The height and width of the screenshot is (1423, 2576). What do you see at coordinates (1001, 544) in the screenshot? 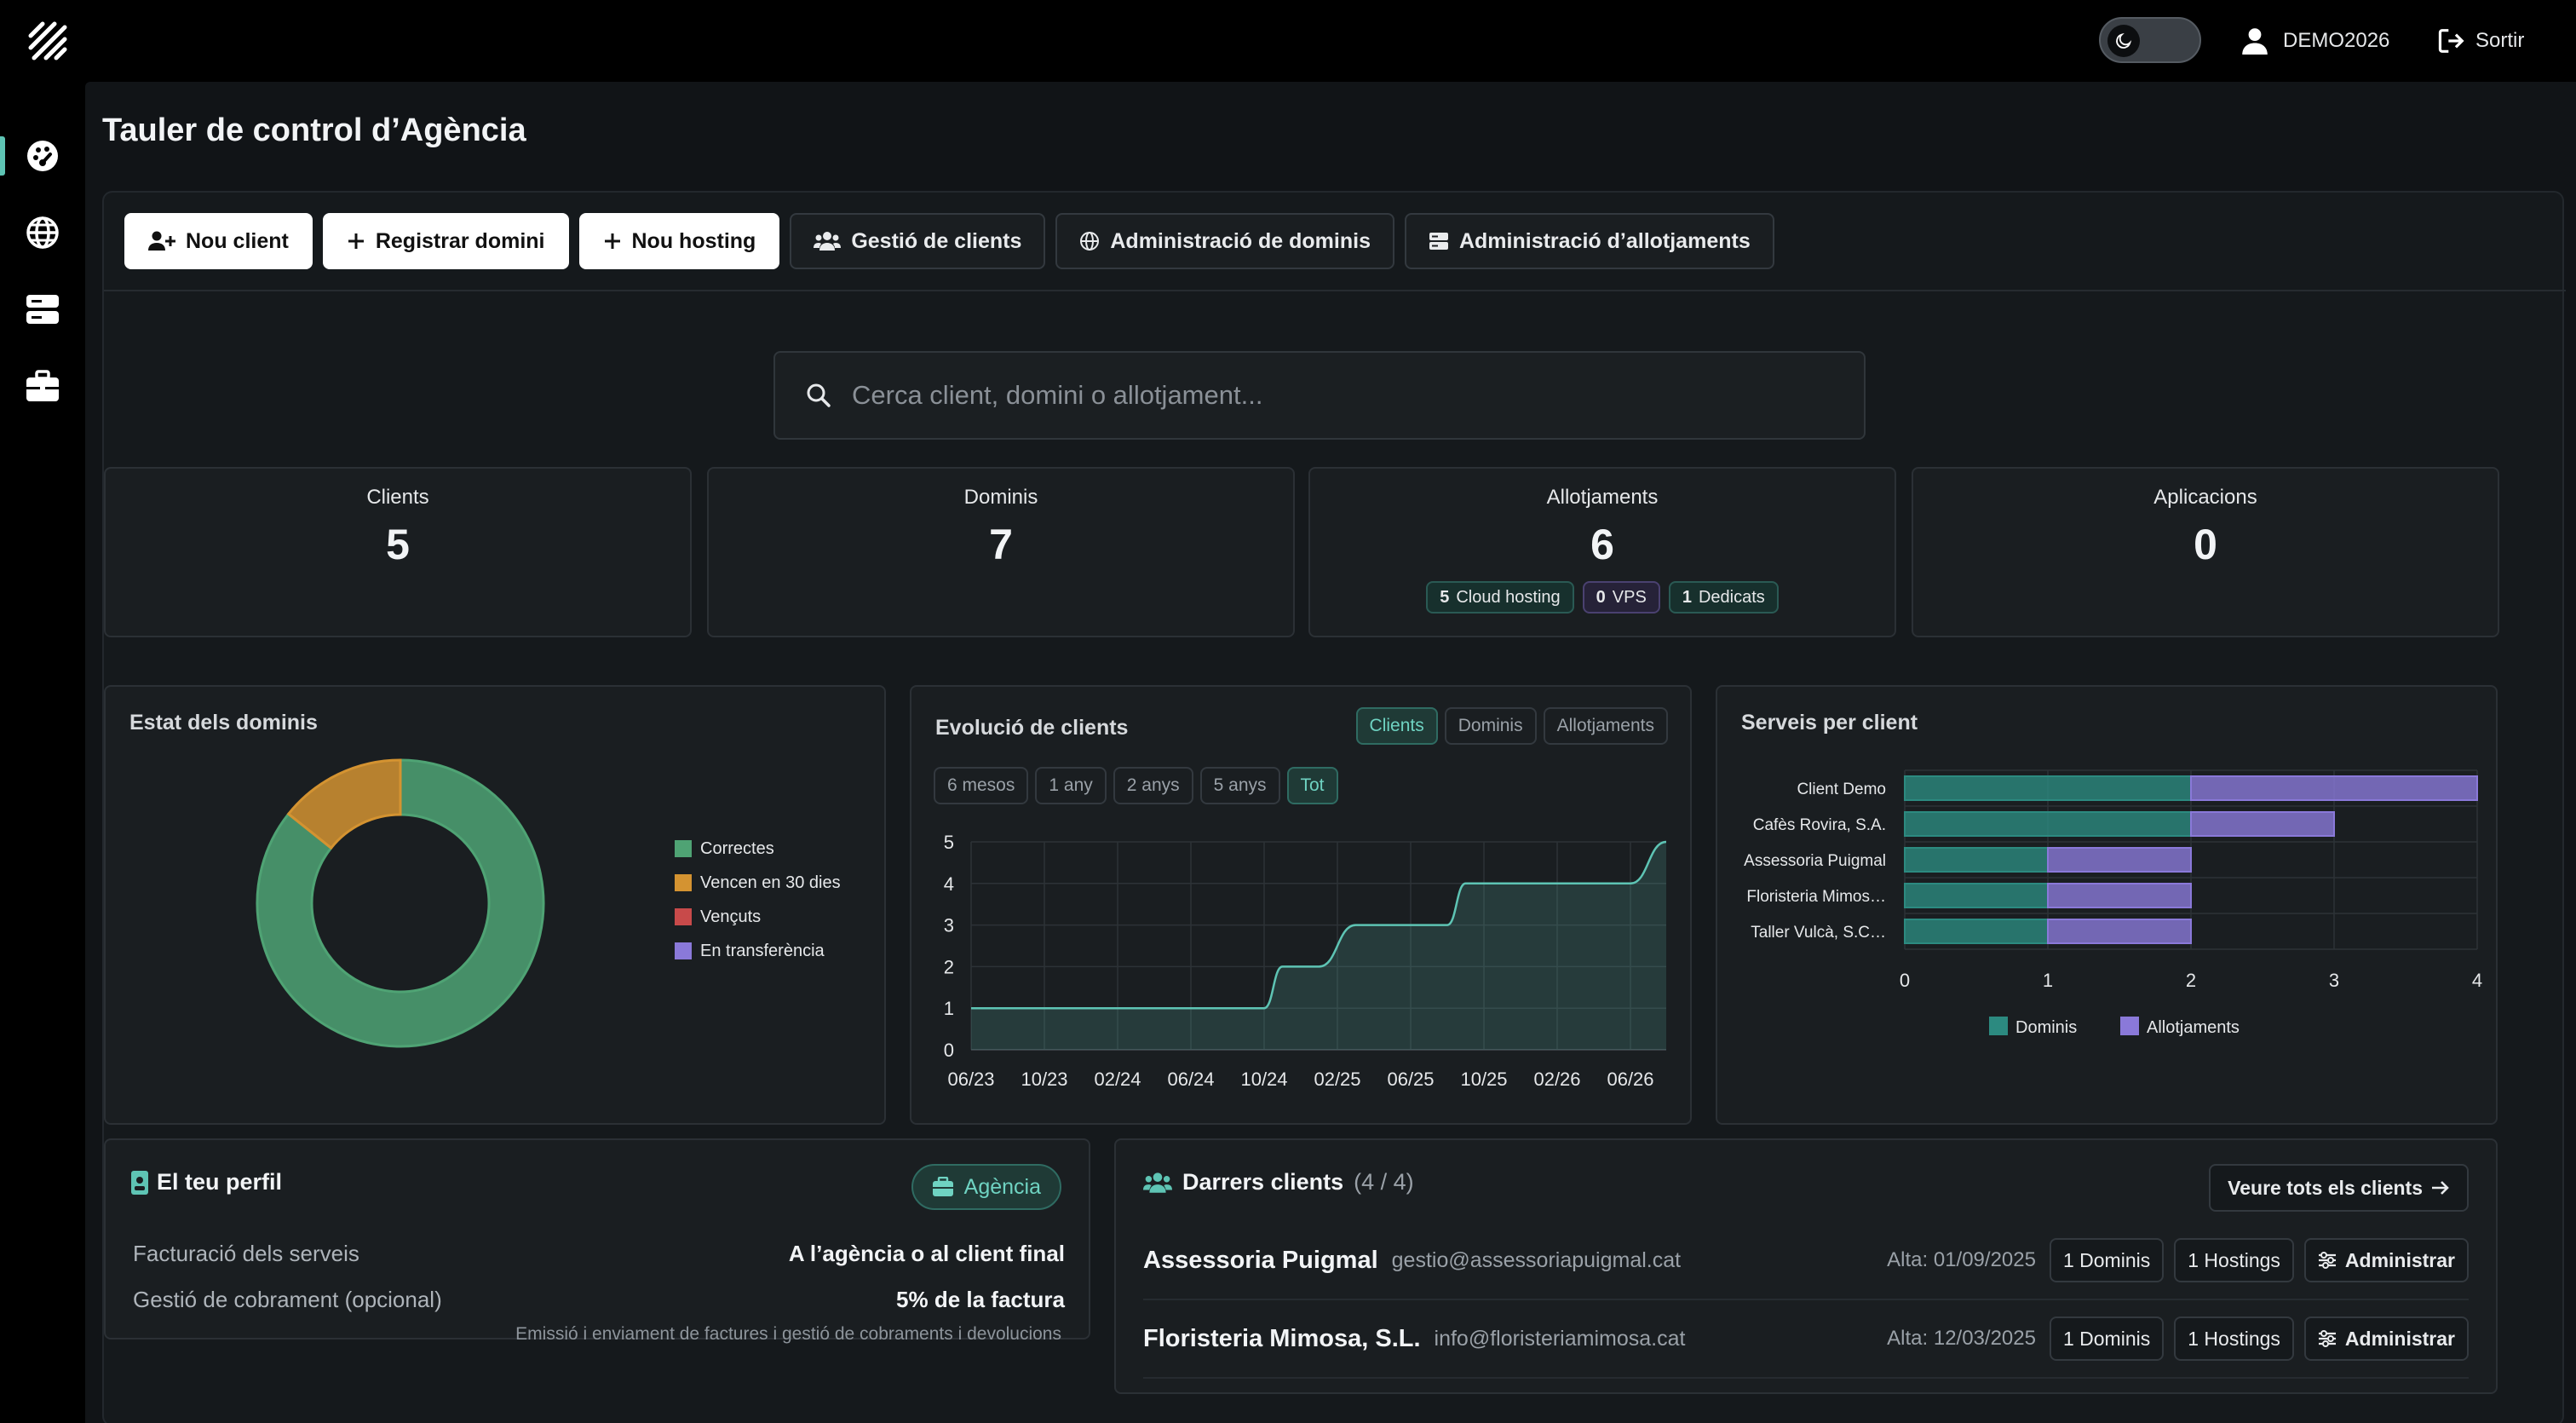
I see `stat-value: 7` at bounding box center [1001, 544].